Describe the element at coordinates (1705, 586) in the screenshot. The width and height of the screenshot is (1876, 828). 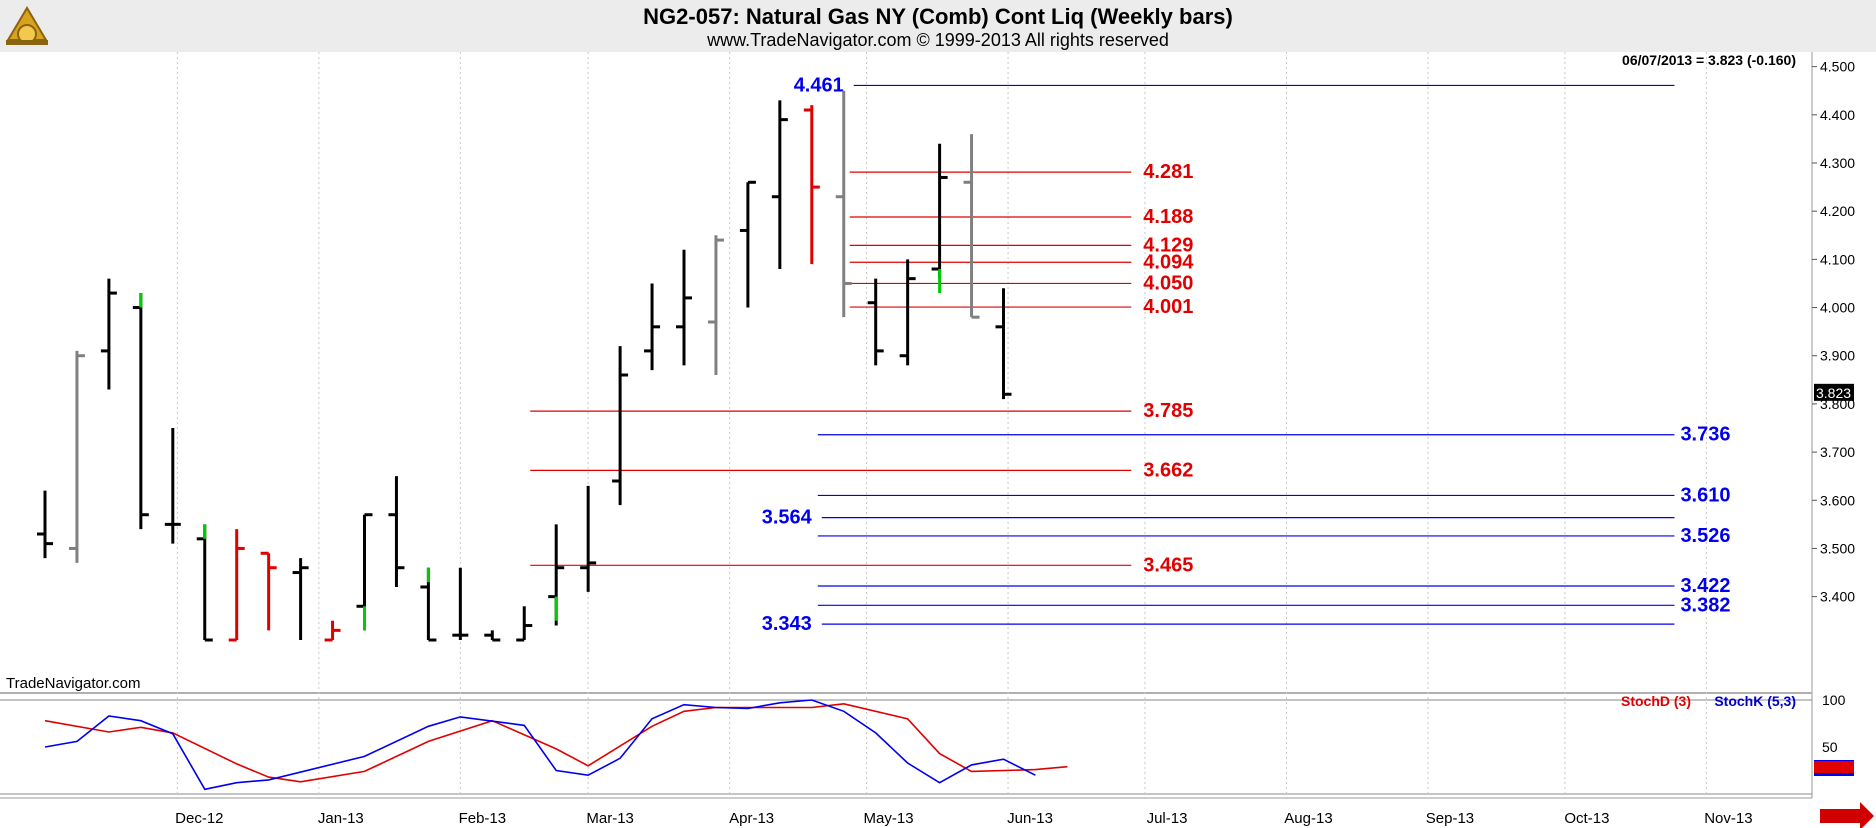
I see `level-label-3.422: 3.422` at that location.